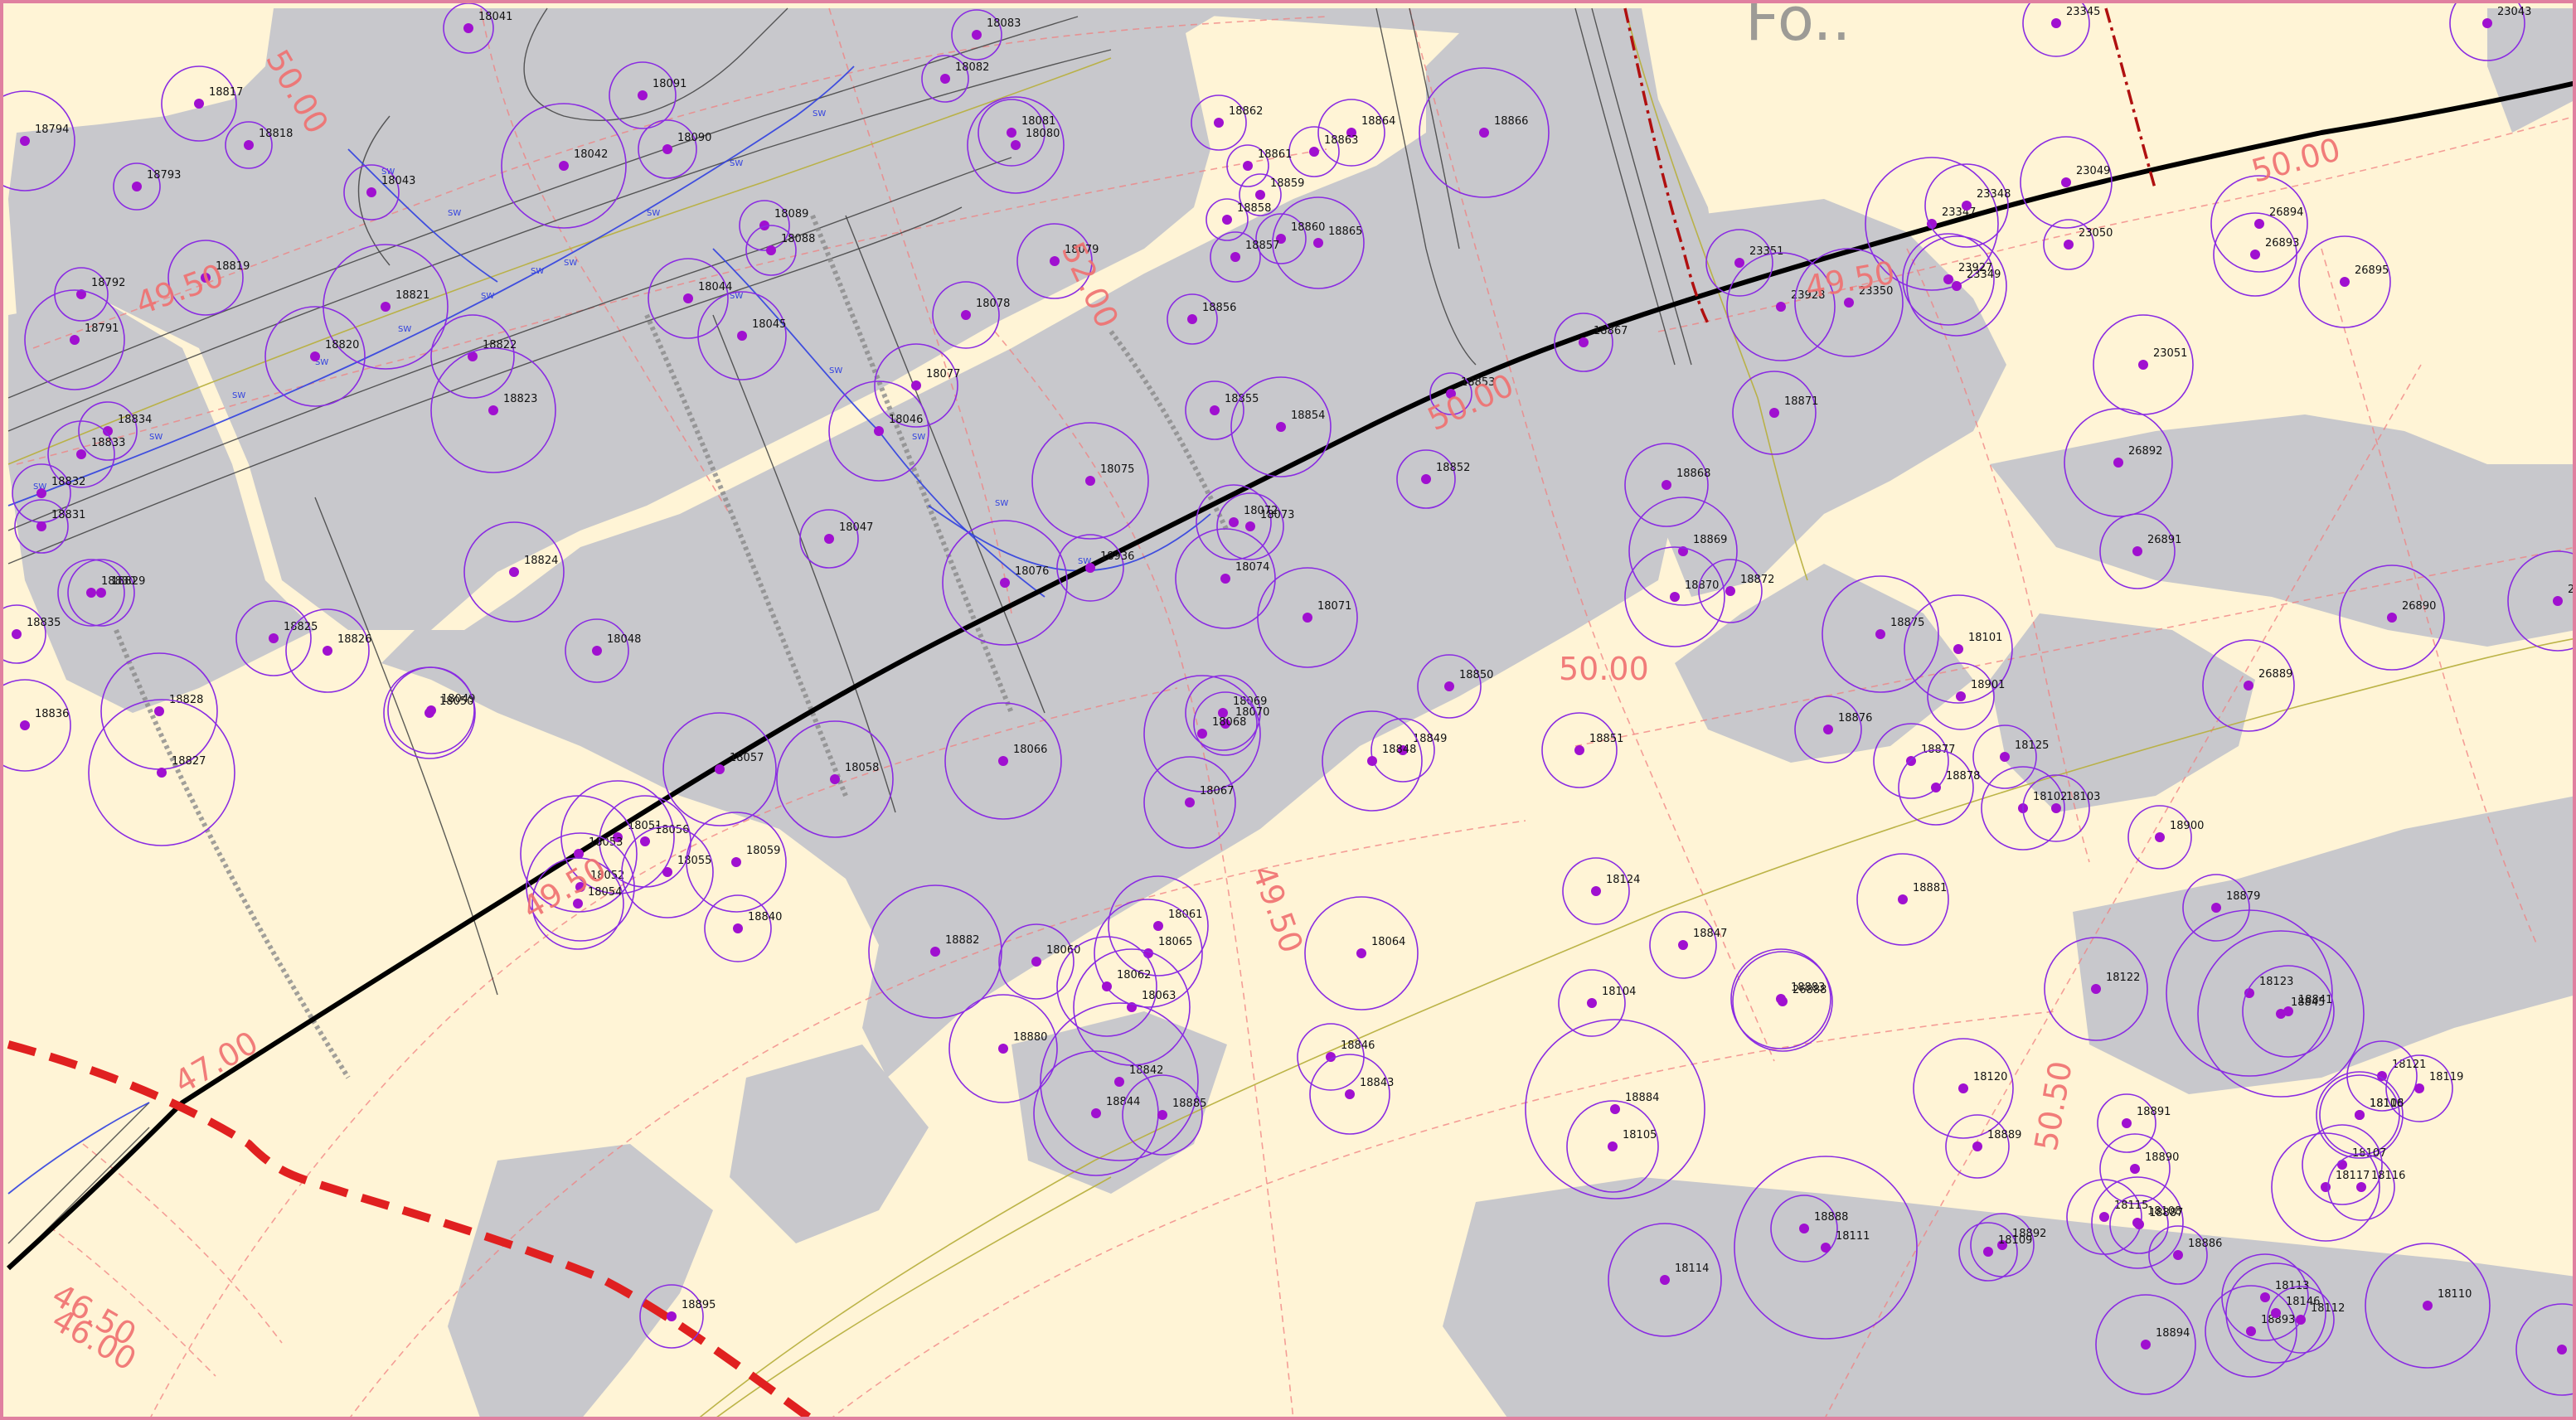  What do you see at coordinates (1281, 426) in the screenshot?
I see `tree-18854: 18854` at bounding box center [1281, 426].